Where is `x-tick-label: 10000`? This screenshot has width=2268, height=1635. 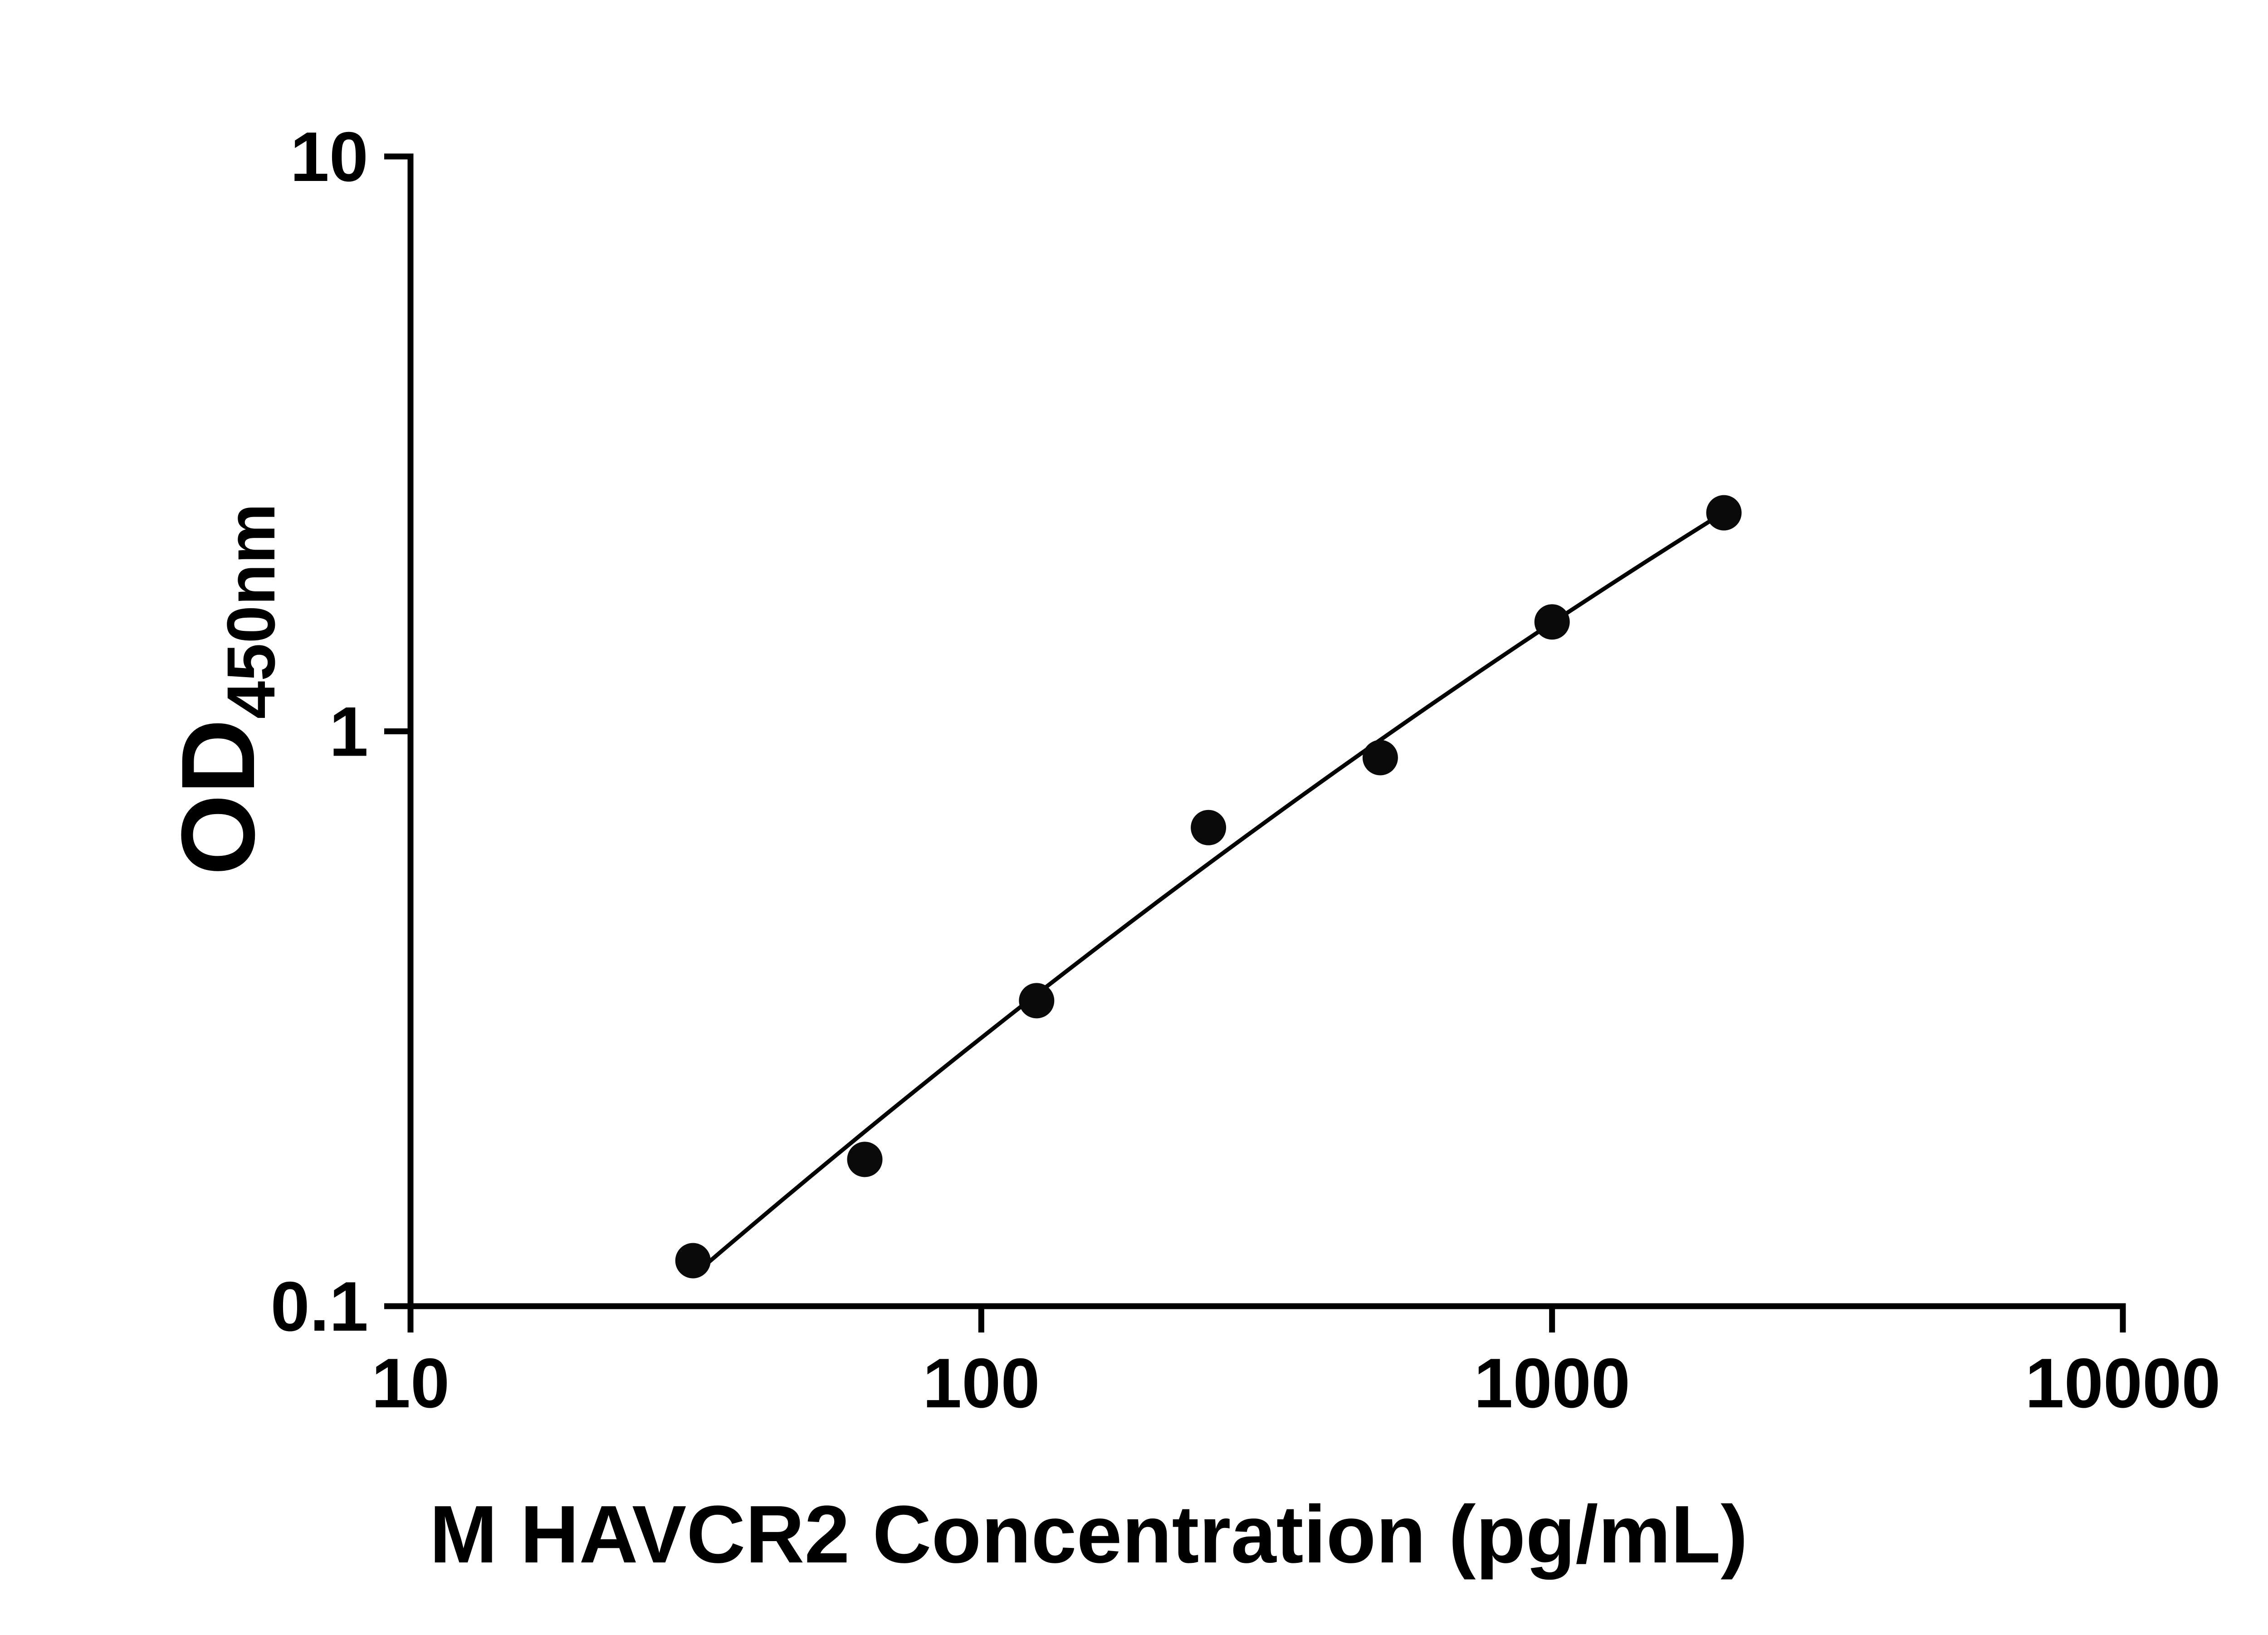
x-tick-label: 10000 is located at coordinates (2122, 1383).